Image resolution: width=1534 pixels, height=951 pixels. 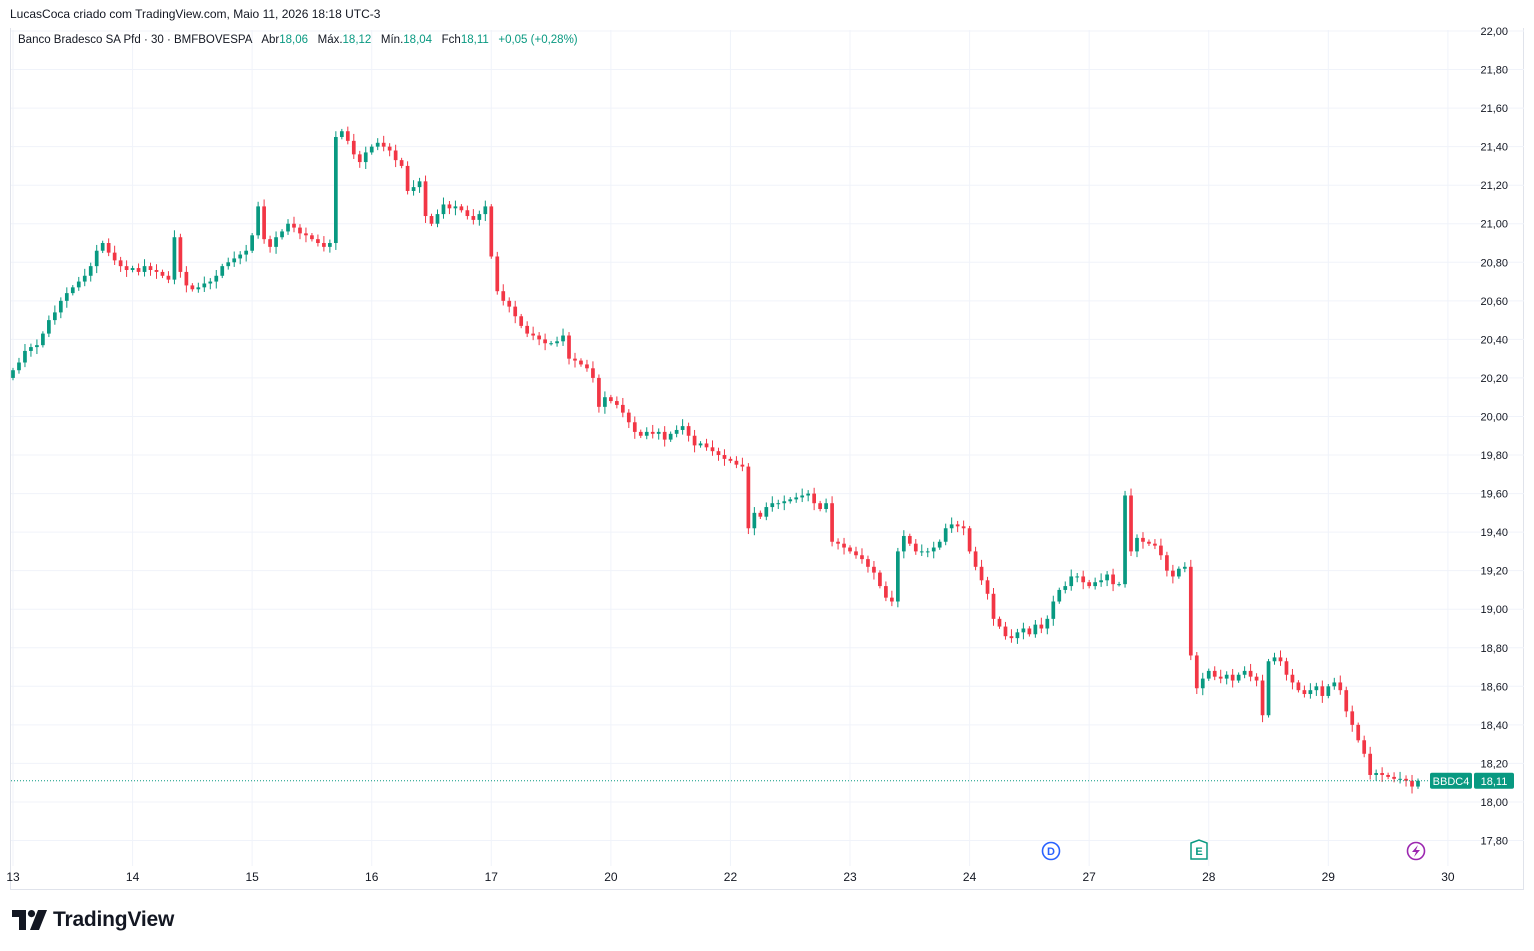 What do you see at coordinates (1051, 851) in the screenshot?
I see `dividend-icon: D` at bounding box center [1051, 851].